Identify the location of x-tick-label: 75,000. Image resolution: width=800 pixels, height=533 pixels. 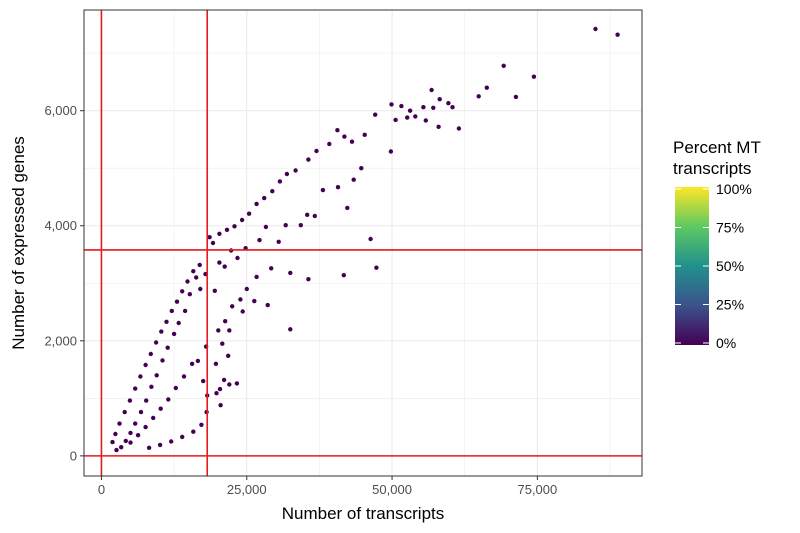
(537, 489).